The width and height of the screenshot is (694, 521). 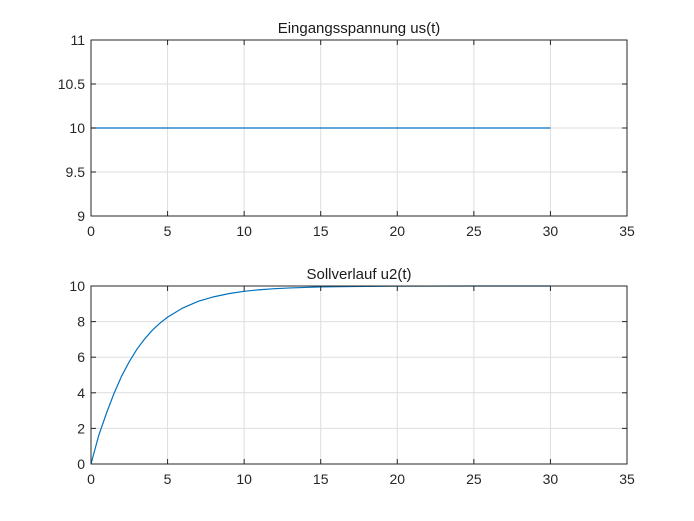 I want to click on y-tick-label: 8, so click(x=81, y=322).